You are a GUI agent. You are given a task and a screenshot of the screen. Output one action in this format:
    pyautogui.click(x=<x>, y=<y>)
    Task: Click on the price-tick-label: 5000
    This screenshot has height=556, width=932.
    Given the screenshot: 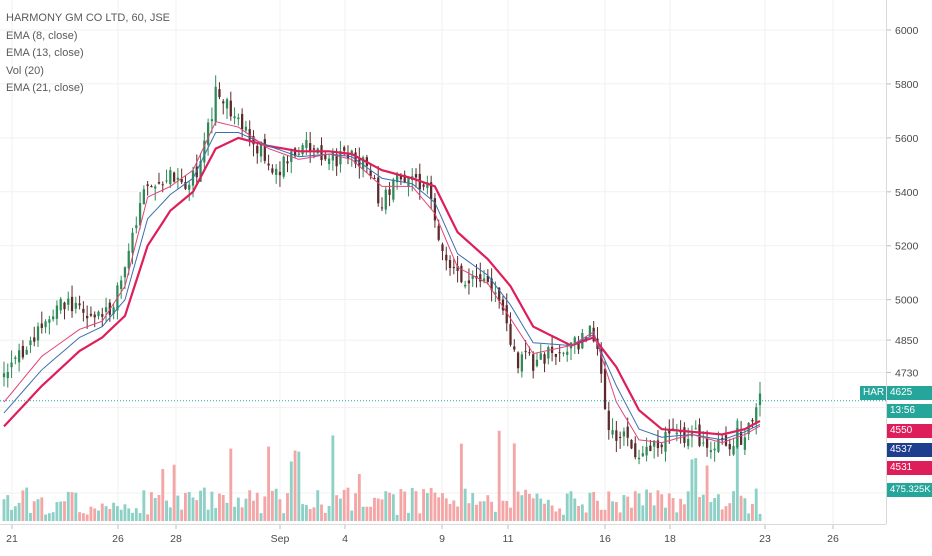 What is the action you would take?
    pyautogui.click(x=907, y=301)
    